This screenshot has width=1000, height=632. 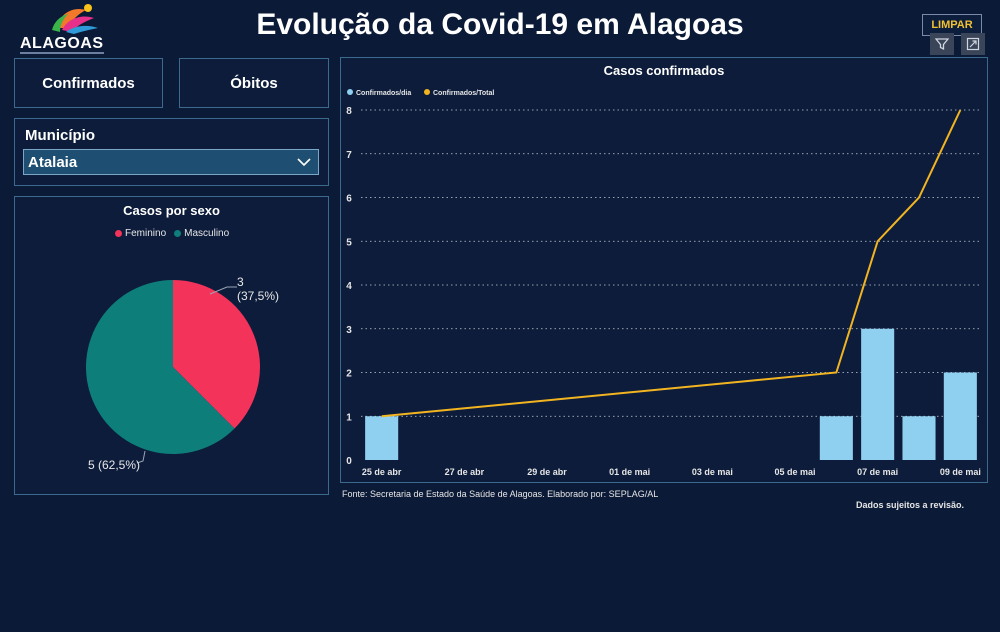 I want to click on pie-slice-feminino, so click(x=216, y=354).